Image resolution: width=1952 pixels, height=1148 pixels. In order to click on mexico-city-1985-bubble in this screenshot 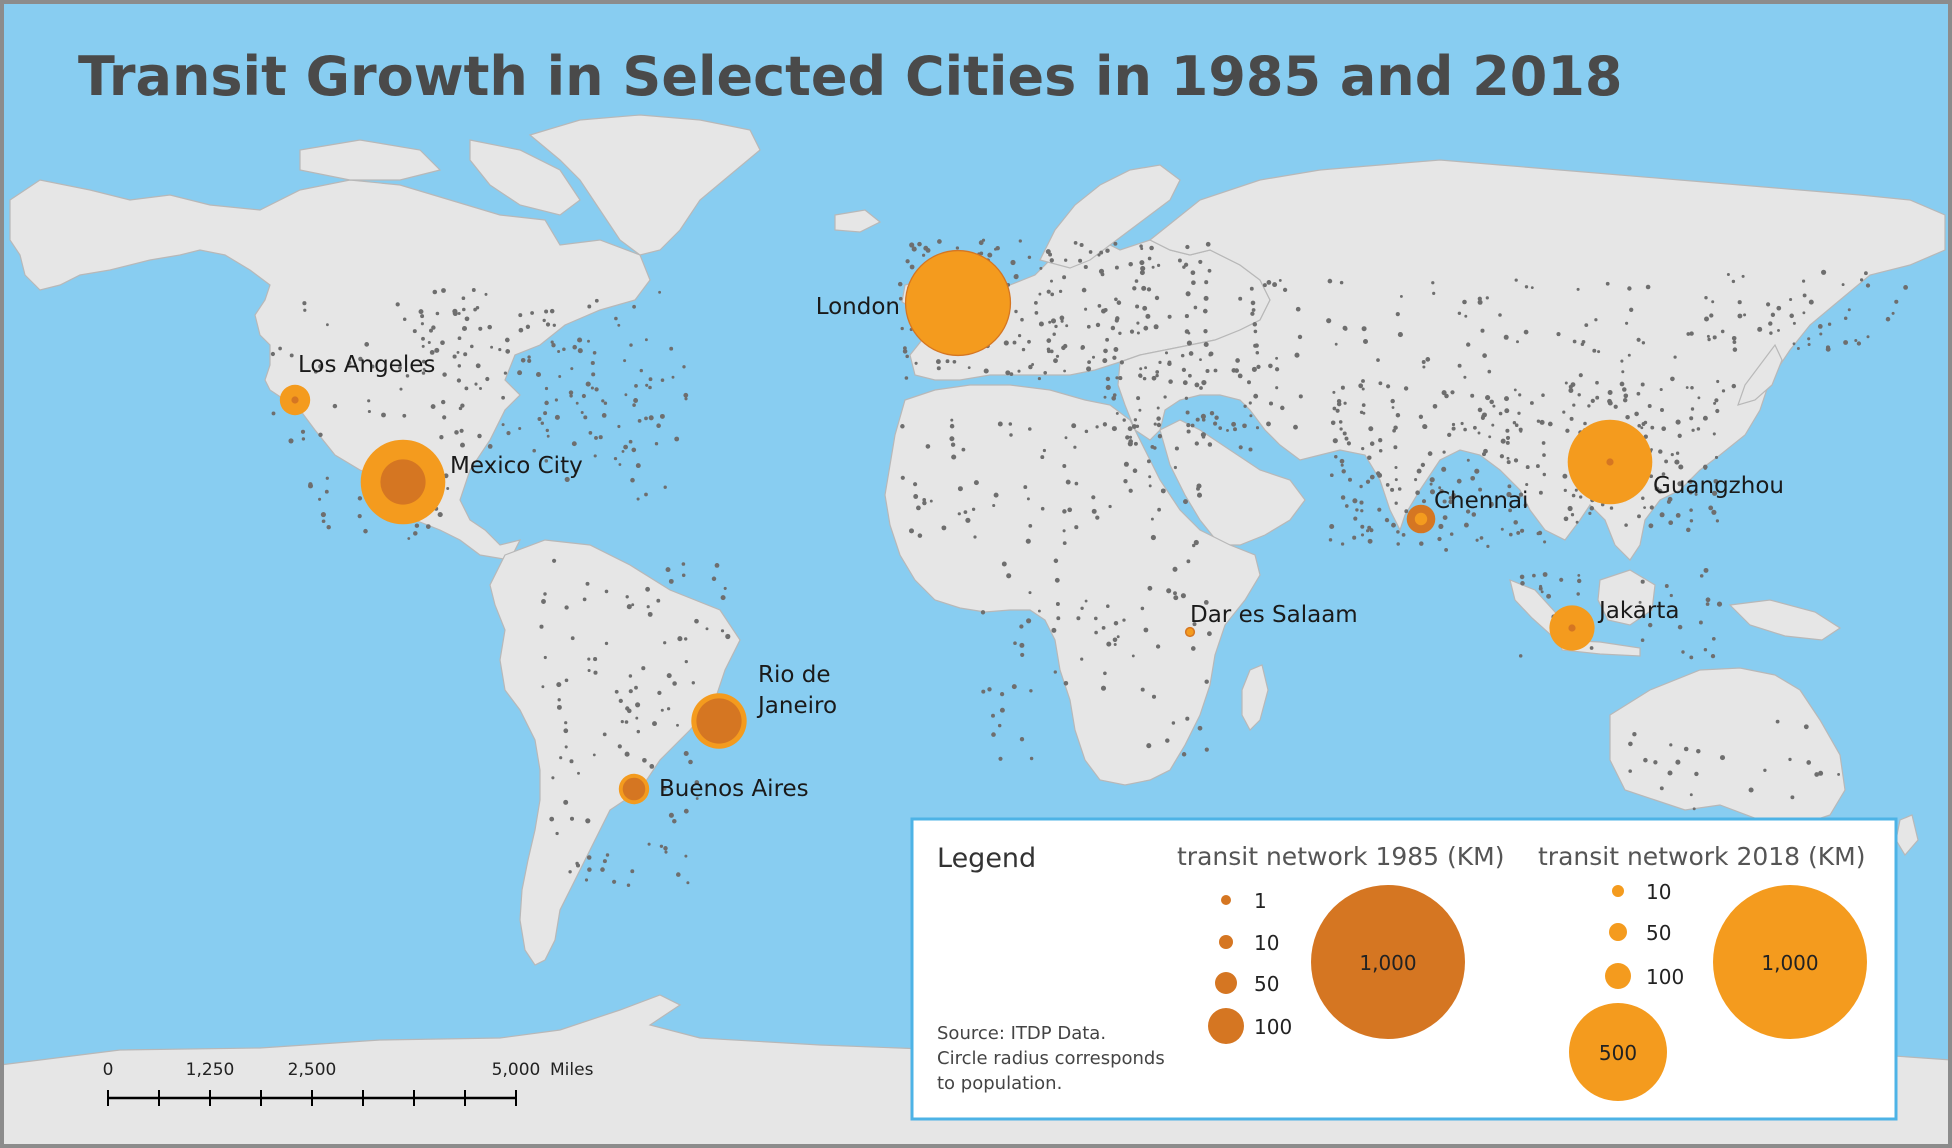, I will do `click(403, 482)`.